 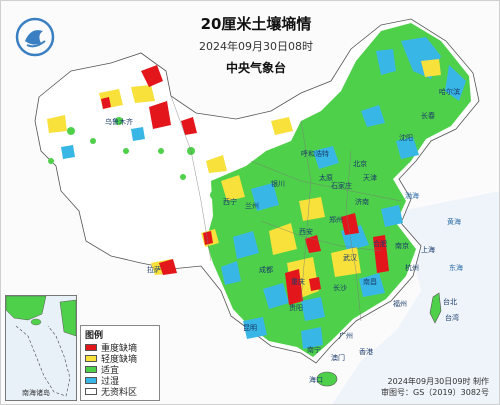 I want to click on legend-item-suitable: 适宜, so click(x=120, y=370).